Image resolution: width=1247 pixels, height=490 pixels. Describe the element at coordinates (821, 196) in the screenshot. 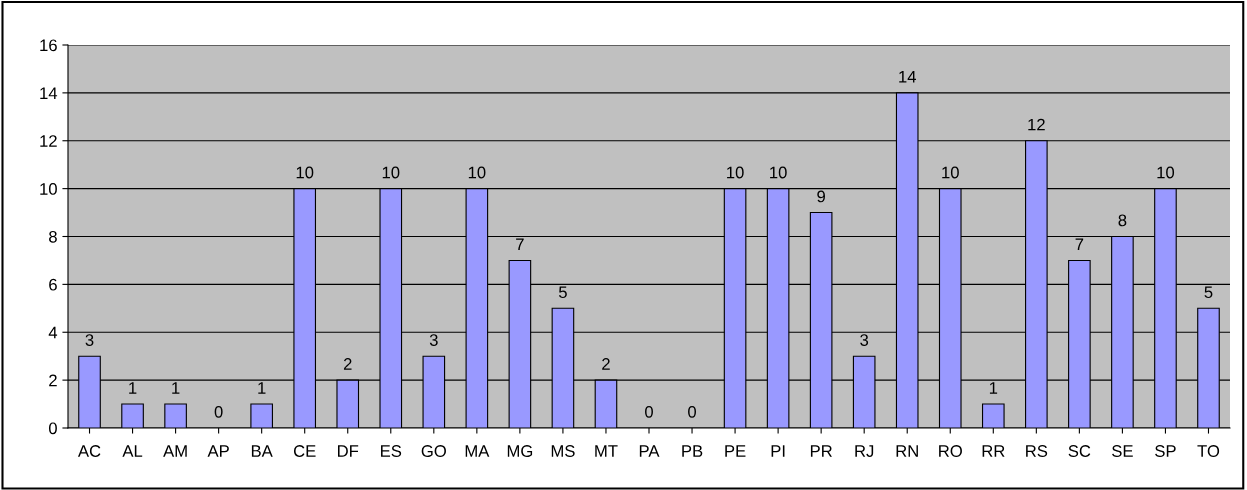

I see `data-label: 9` at that location.